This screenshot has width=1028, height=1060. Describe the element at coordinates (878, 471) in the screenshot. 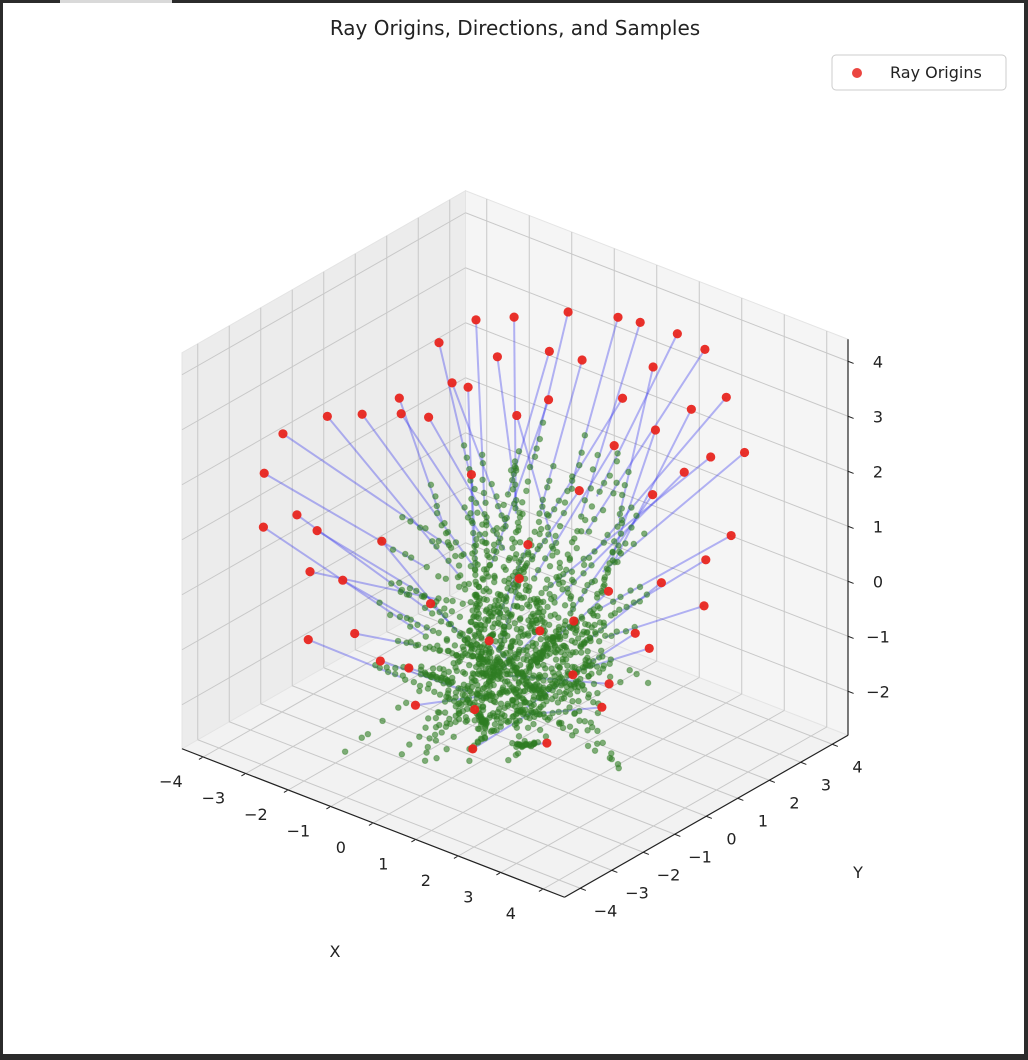

I see `z-tick-label: 2` at that location.